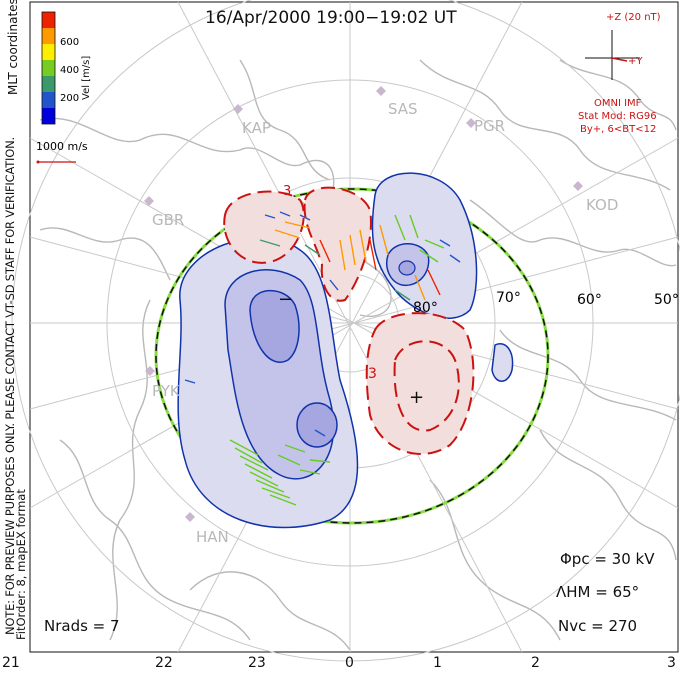 Image resolution: width=680 pixels, height=674 pixels. I want to click on positive-cell, so click(349, 320).